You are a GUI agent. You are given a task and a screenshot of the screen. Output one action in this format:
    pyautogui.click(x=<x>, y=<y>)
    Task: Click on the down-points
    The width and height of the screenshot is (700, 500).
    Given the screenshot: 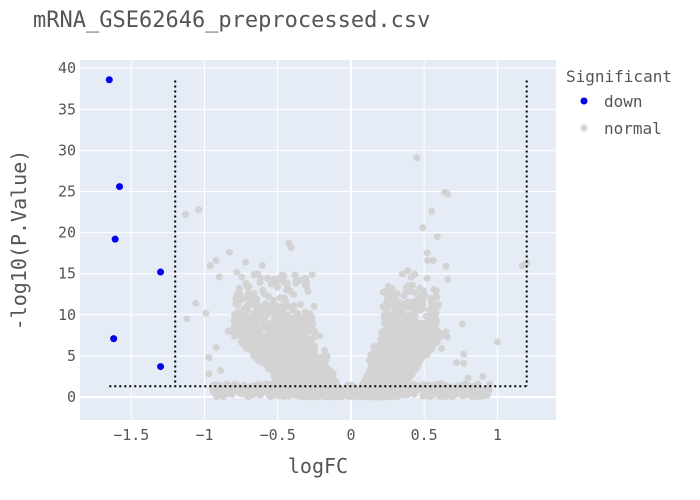 What is the action you would take?
    pyautogui.click(x=135, y=223)
    